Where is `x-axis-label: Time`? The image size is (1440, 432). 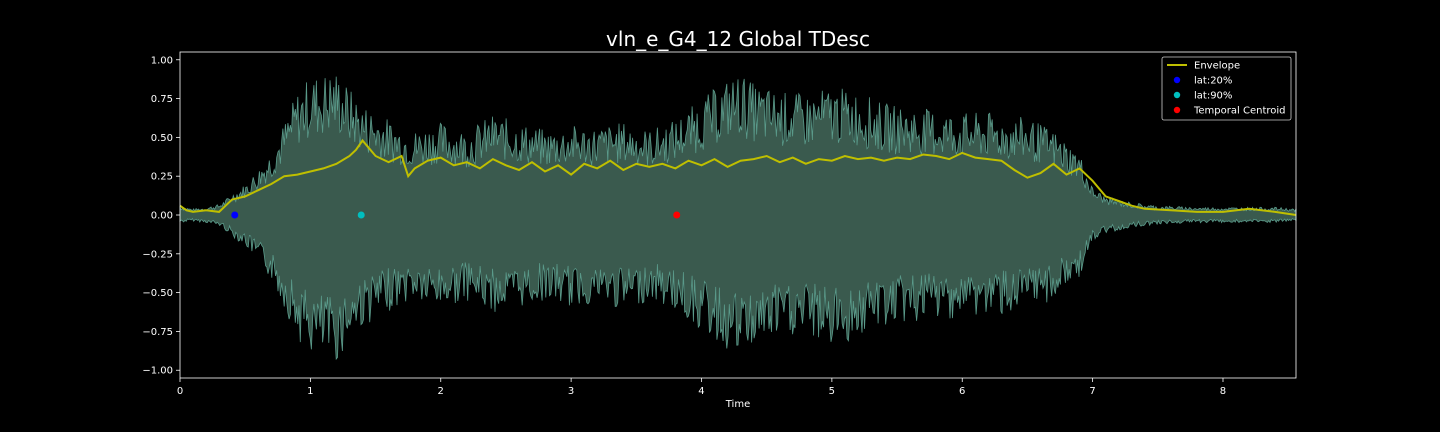
x-axis-label: Time is located at coordinates (737, 404).